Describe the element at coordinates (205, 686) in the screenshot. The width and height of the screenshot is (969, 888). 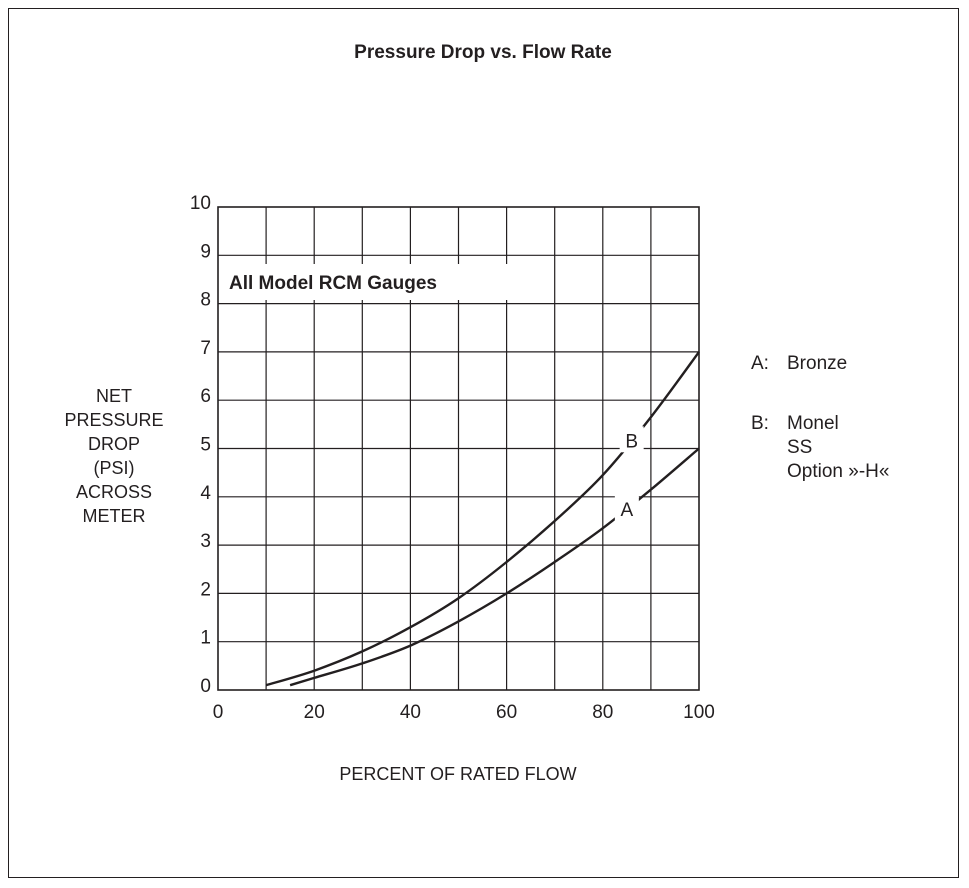
I see `y-tick-label: 0` at that location.